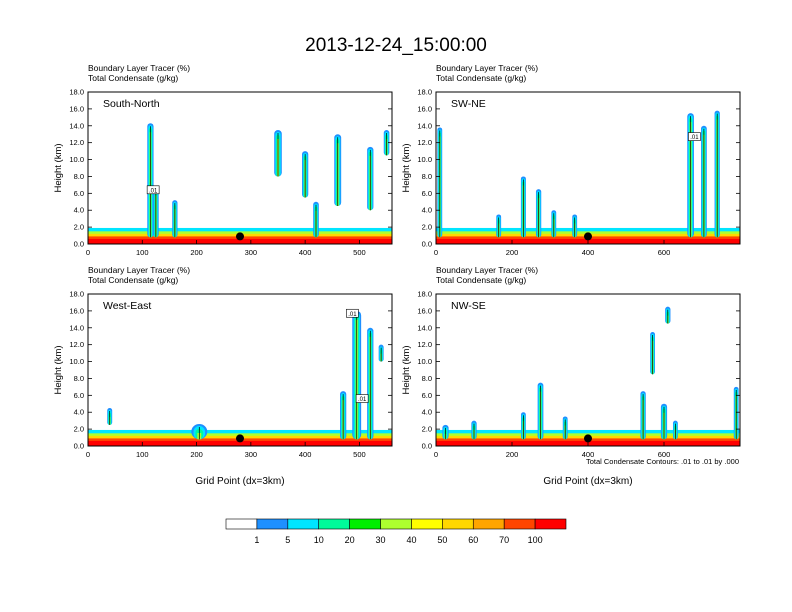 The height and width of the screenshot is (612, 792). I want to click on x-tick-label: 100, so click(142, 454).